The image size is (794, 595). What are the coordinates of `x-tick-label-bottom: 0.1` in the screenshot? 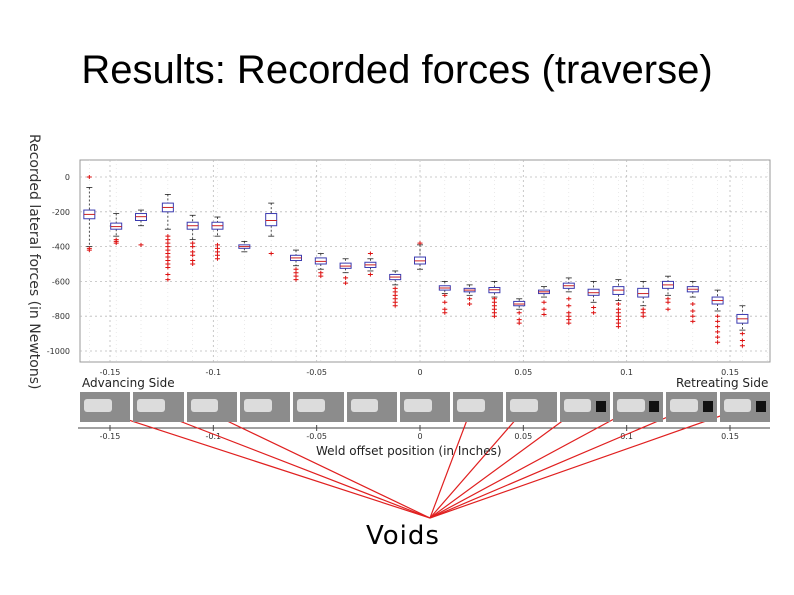 It's located at (626, 436).